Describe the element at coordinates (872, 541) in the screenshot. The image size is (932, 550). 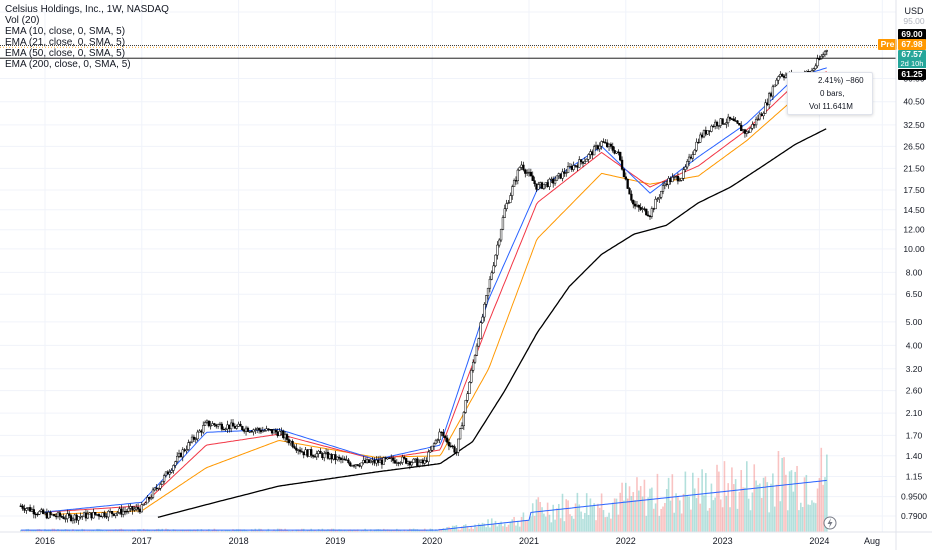
I see `time-label: Aug` at that location.